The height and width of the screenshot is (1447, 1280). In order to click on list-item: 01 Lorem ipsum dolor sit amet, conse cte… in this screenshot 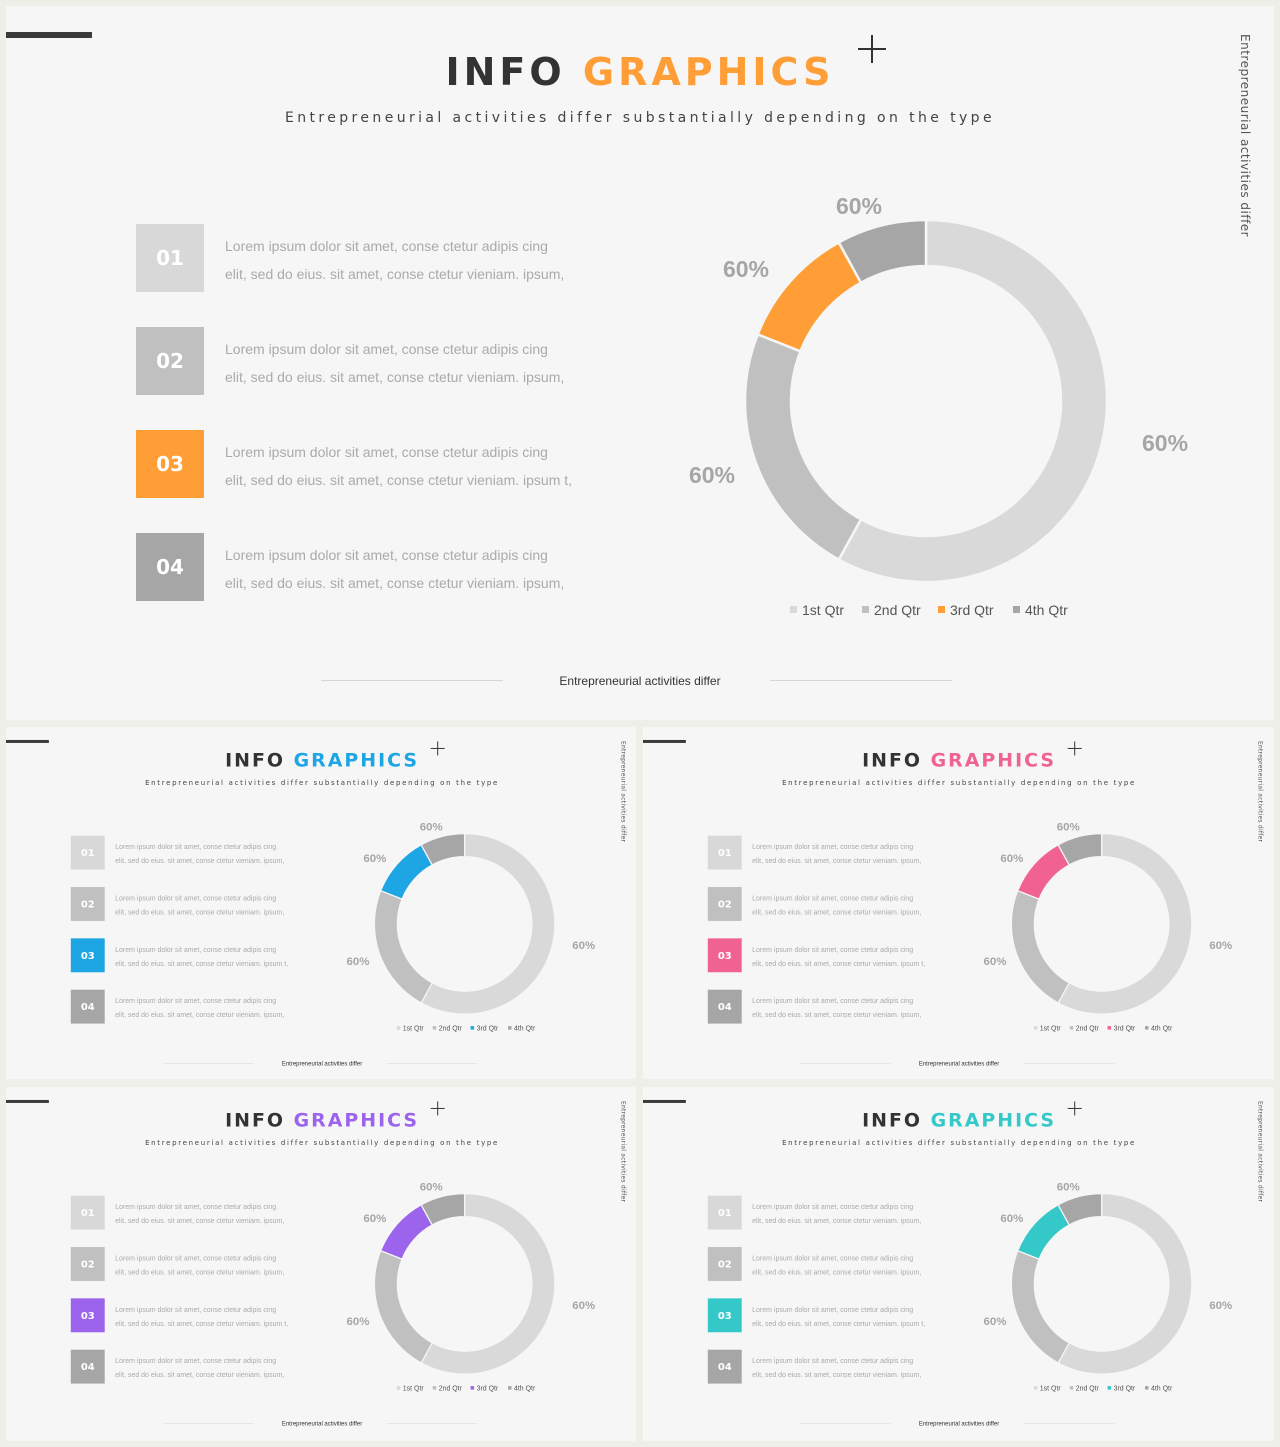, I will do `click(396, 258)`.